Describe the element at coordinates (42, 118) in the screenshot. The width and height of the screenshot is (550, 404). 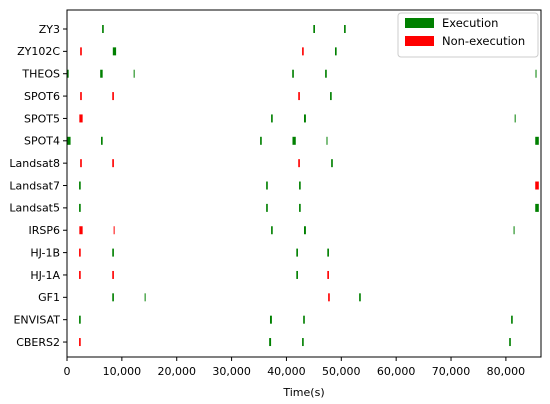
I see `y-tick-label: SPOT5` at that location.